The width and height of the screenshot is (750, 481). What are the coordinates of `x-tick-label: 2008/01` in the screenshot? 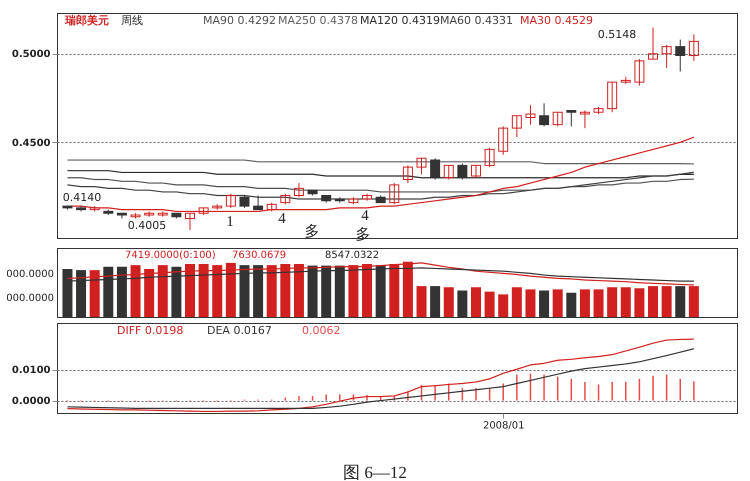 It's located at (503, 426).